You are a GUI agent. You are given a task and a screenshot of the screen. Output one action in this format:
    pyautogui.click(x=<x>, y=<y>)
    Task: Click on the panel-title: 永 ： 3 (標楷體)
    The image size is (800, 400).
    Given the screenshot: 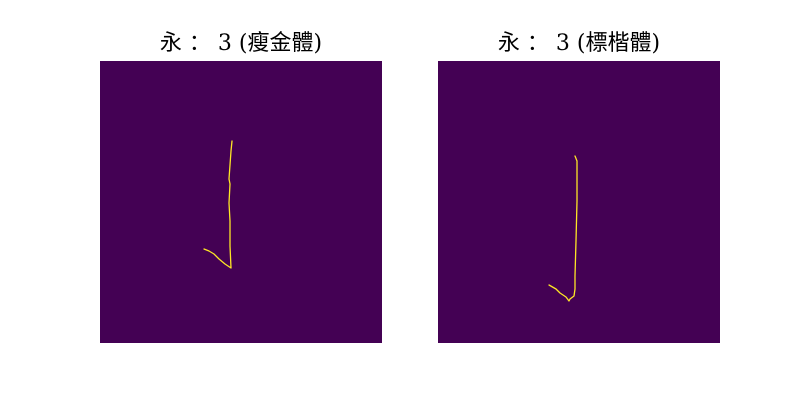 What is the action you would take?
    pyautogui.click(x=579, y=43)
    